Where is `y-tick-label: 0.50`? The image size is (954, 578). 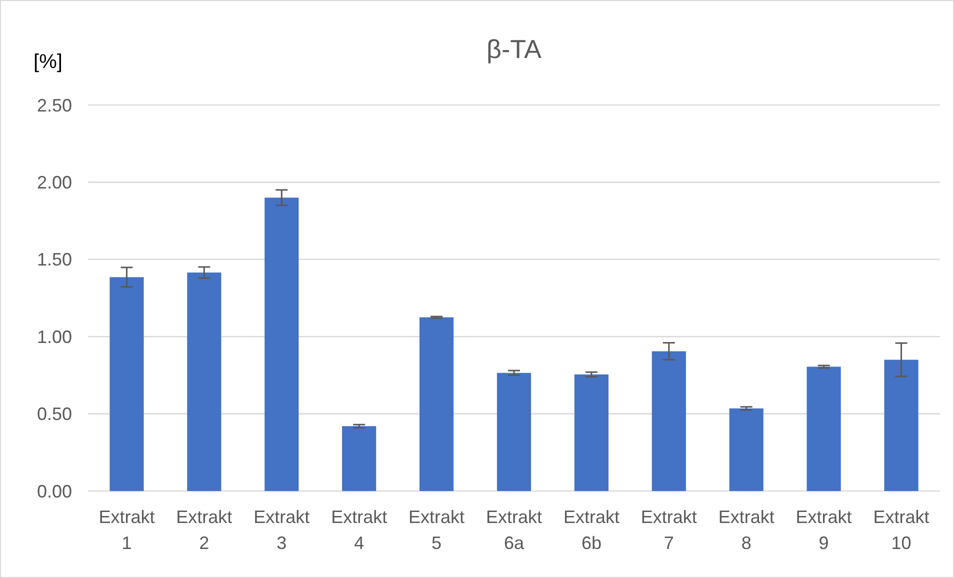
y-tick-label: 0.50 is located at coordinates (54, 414).